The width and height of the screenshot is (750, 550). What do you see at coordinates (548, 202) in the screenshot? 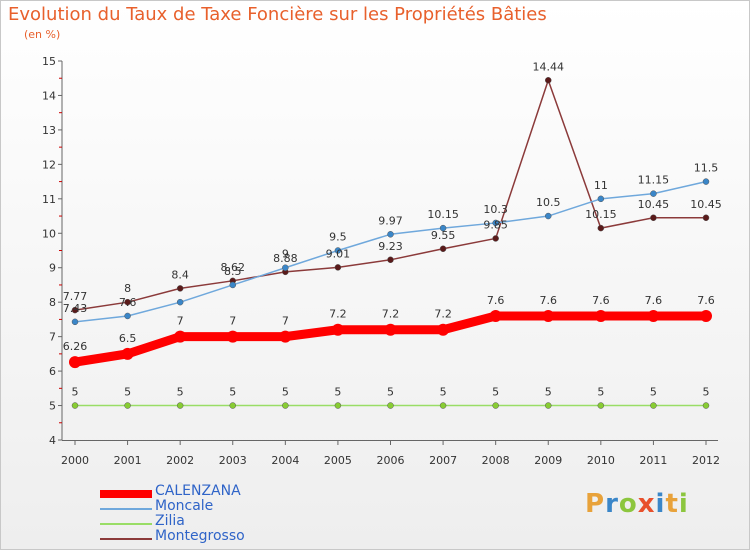
I see `data-label-moncale: 10.5` at bounding box center [548, 202].